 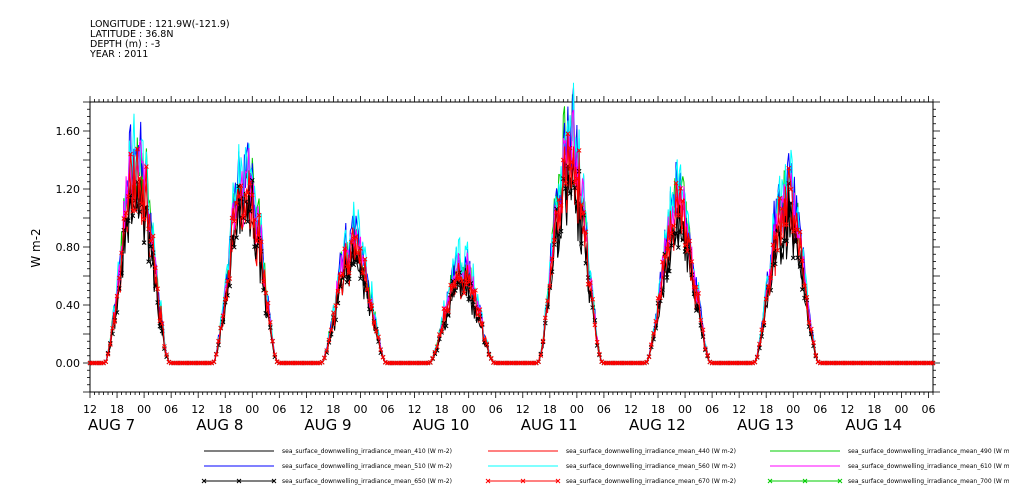 What do you see at coordinates (657, 425) in the screenshot?
I see `x-day-label: AUG 12` at bounding box center [657, 425].